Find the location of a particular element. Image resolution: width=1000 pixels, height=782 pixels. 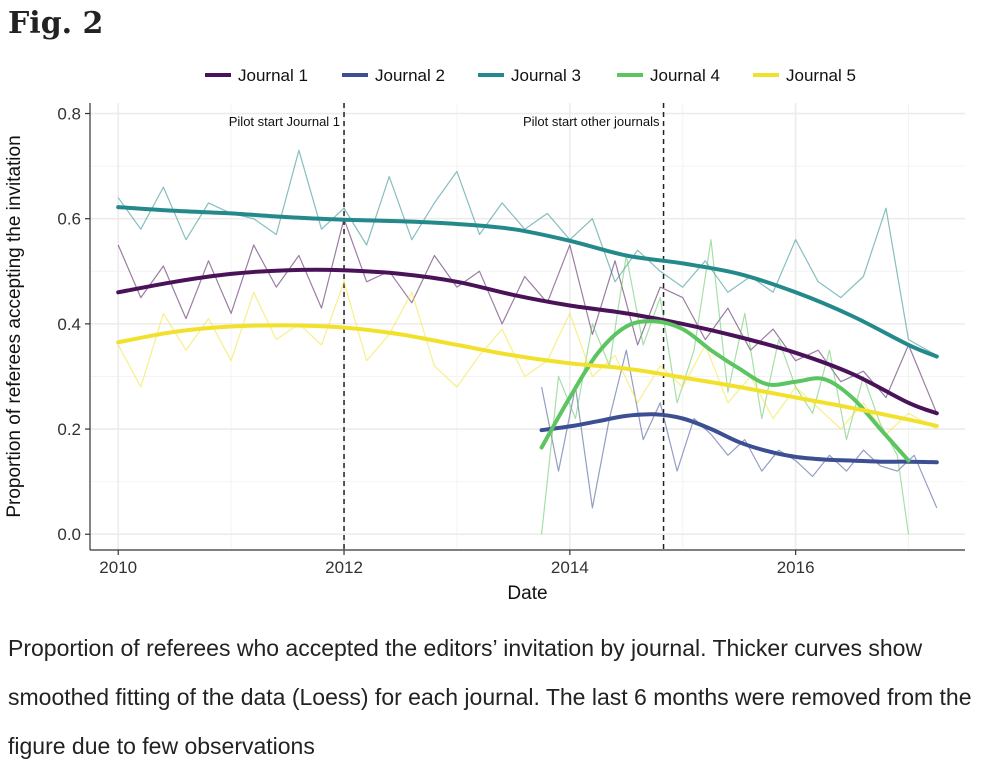

x-tick-label: 2014 is located at coordinates (570, 567).